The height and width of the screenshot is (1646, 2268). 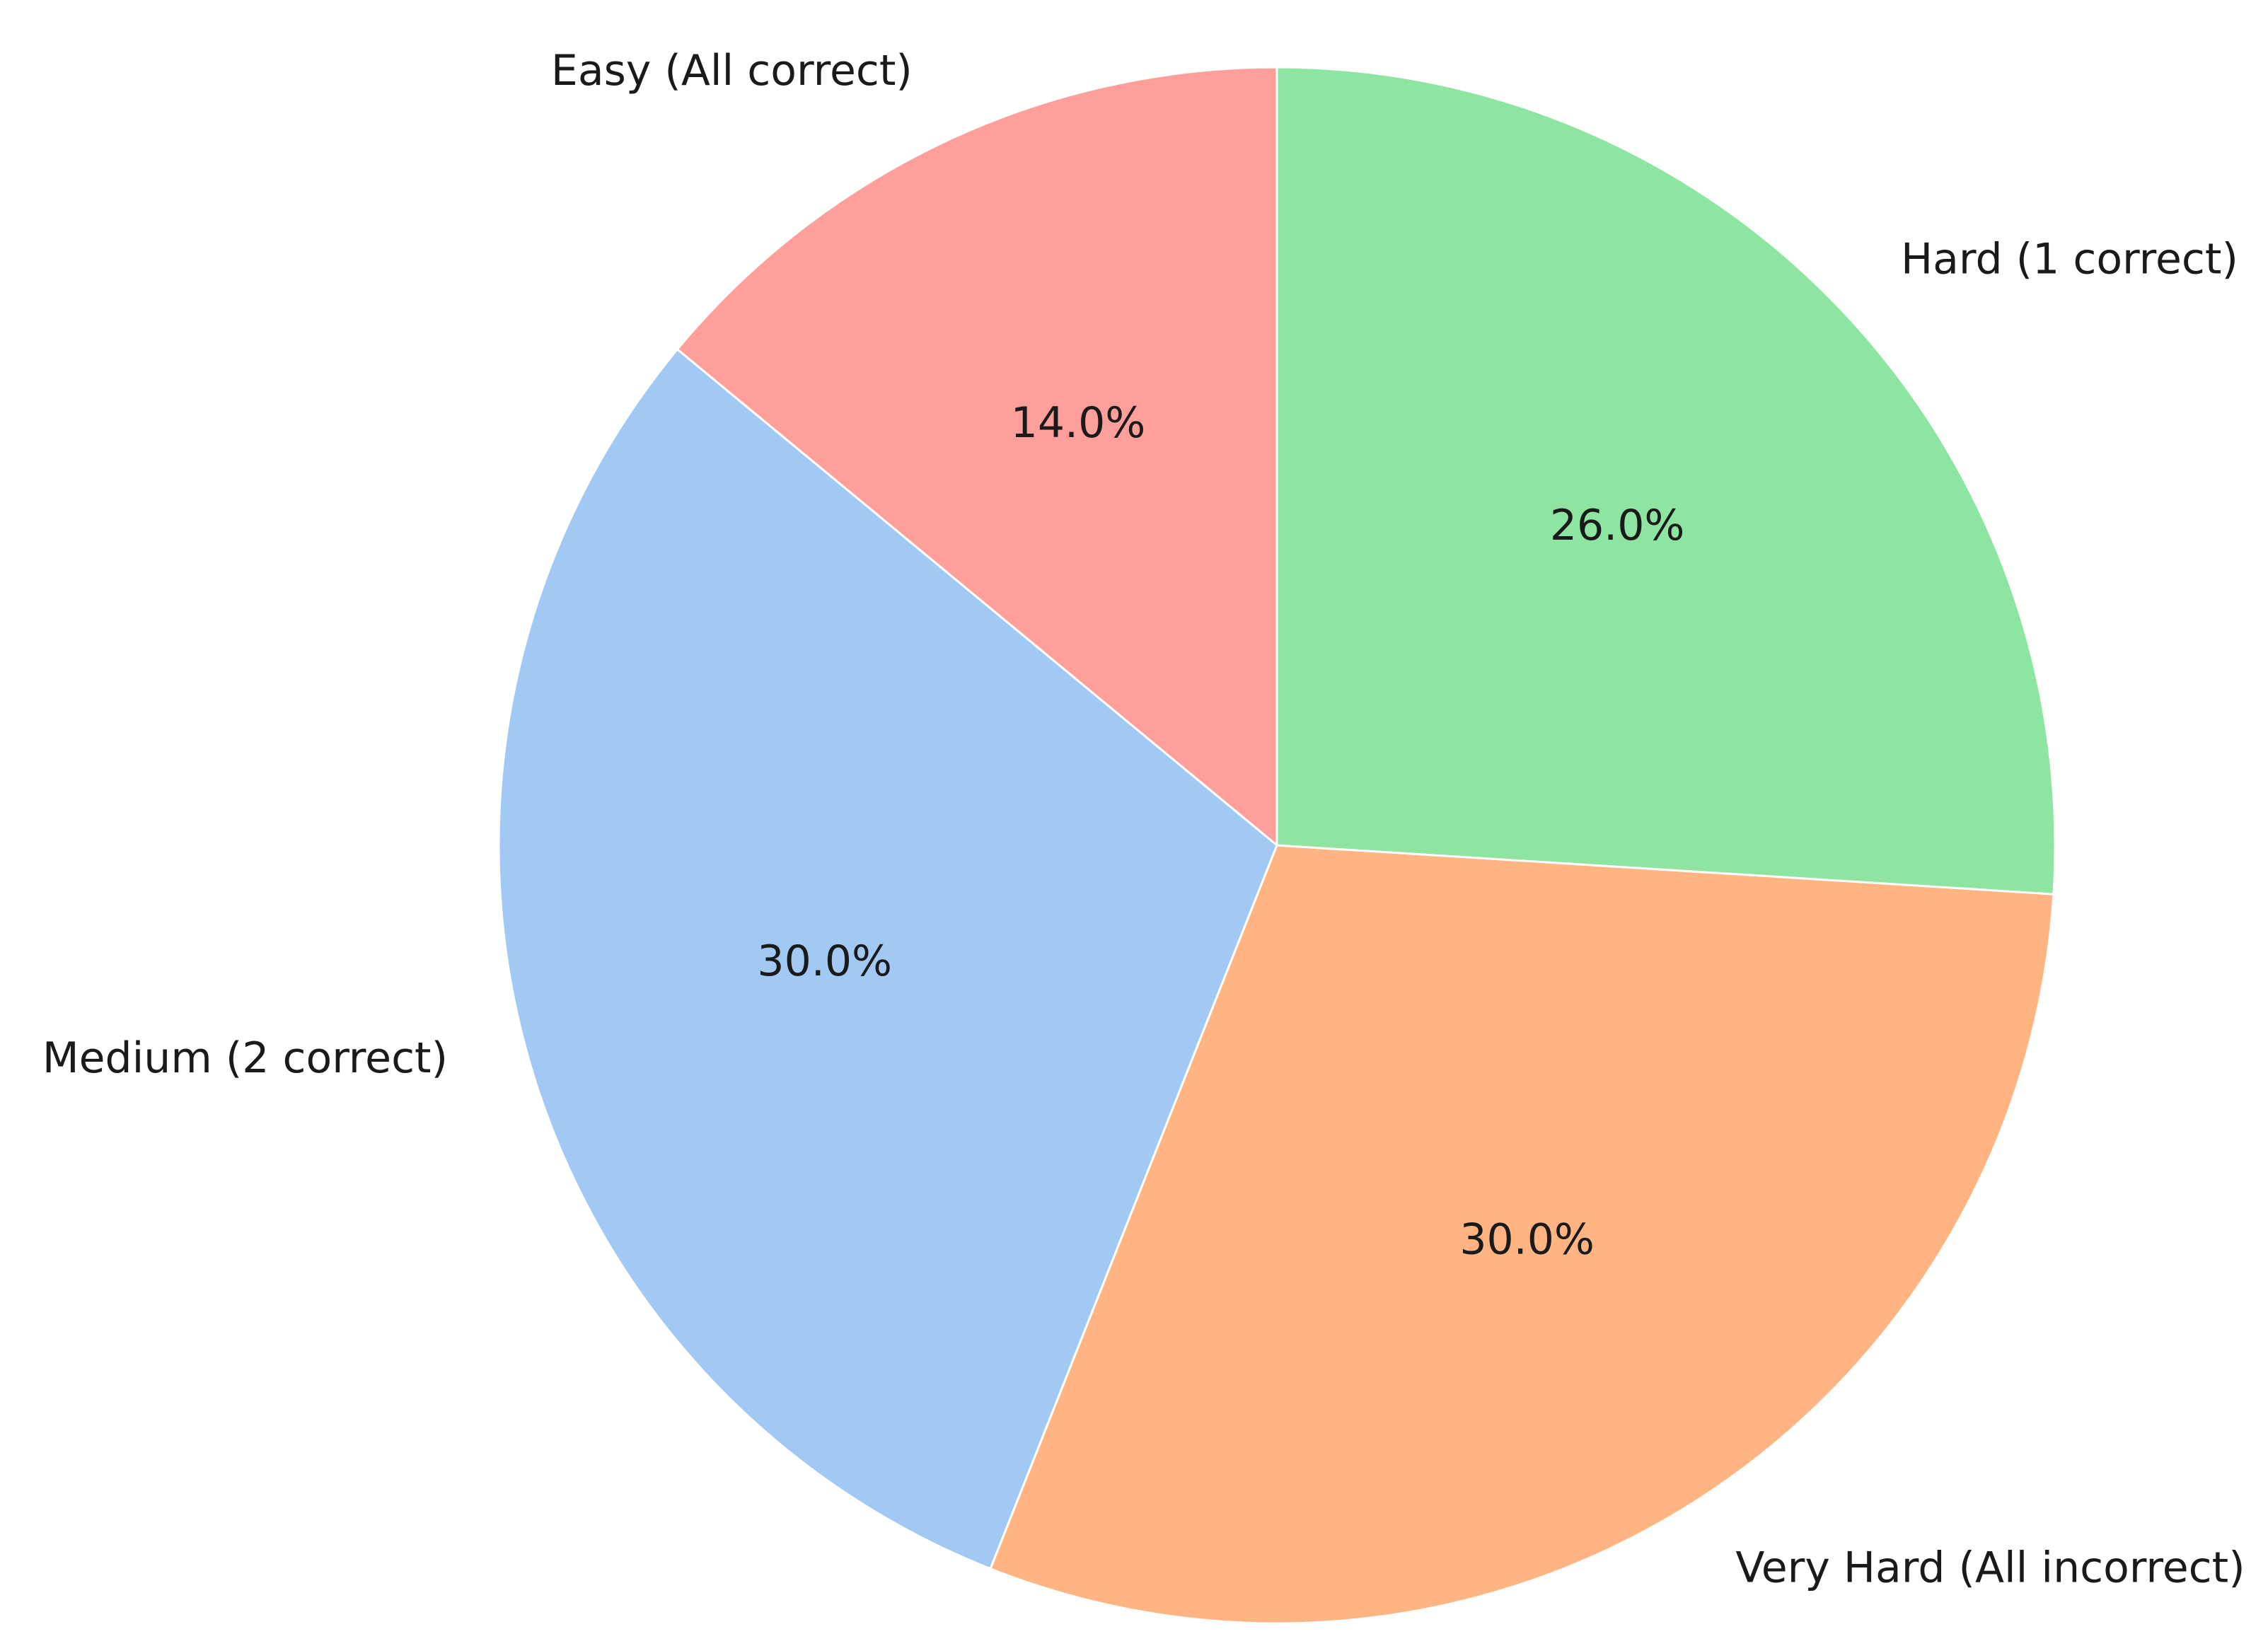 I want to click on category-label-medium-2-correct: Medium (2 correct), so click(x=245, y=1058).